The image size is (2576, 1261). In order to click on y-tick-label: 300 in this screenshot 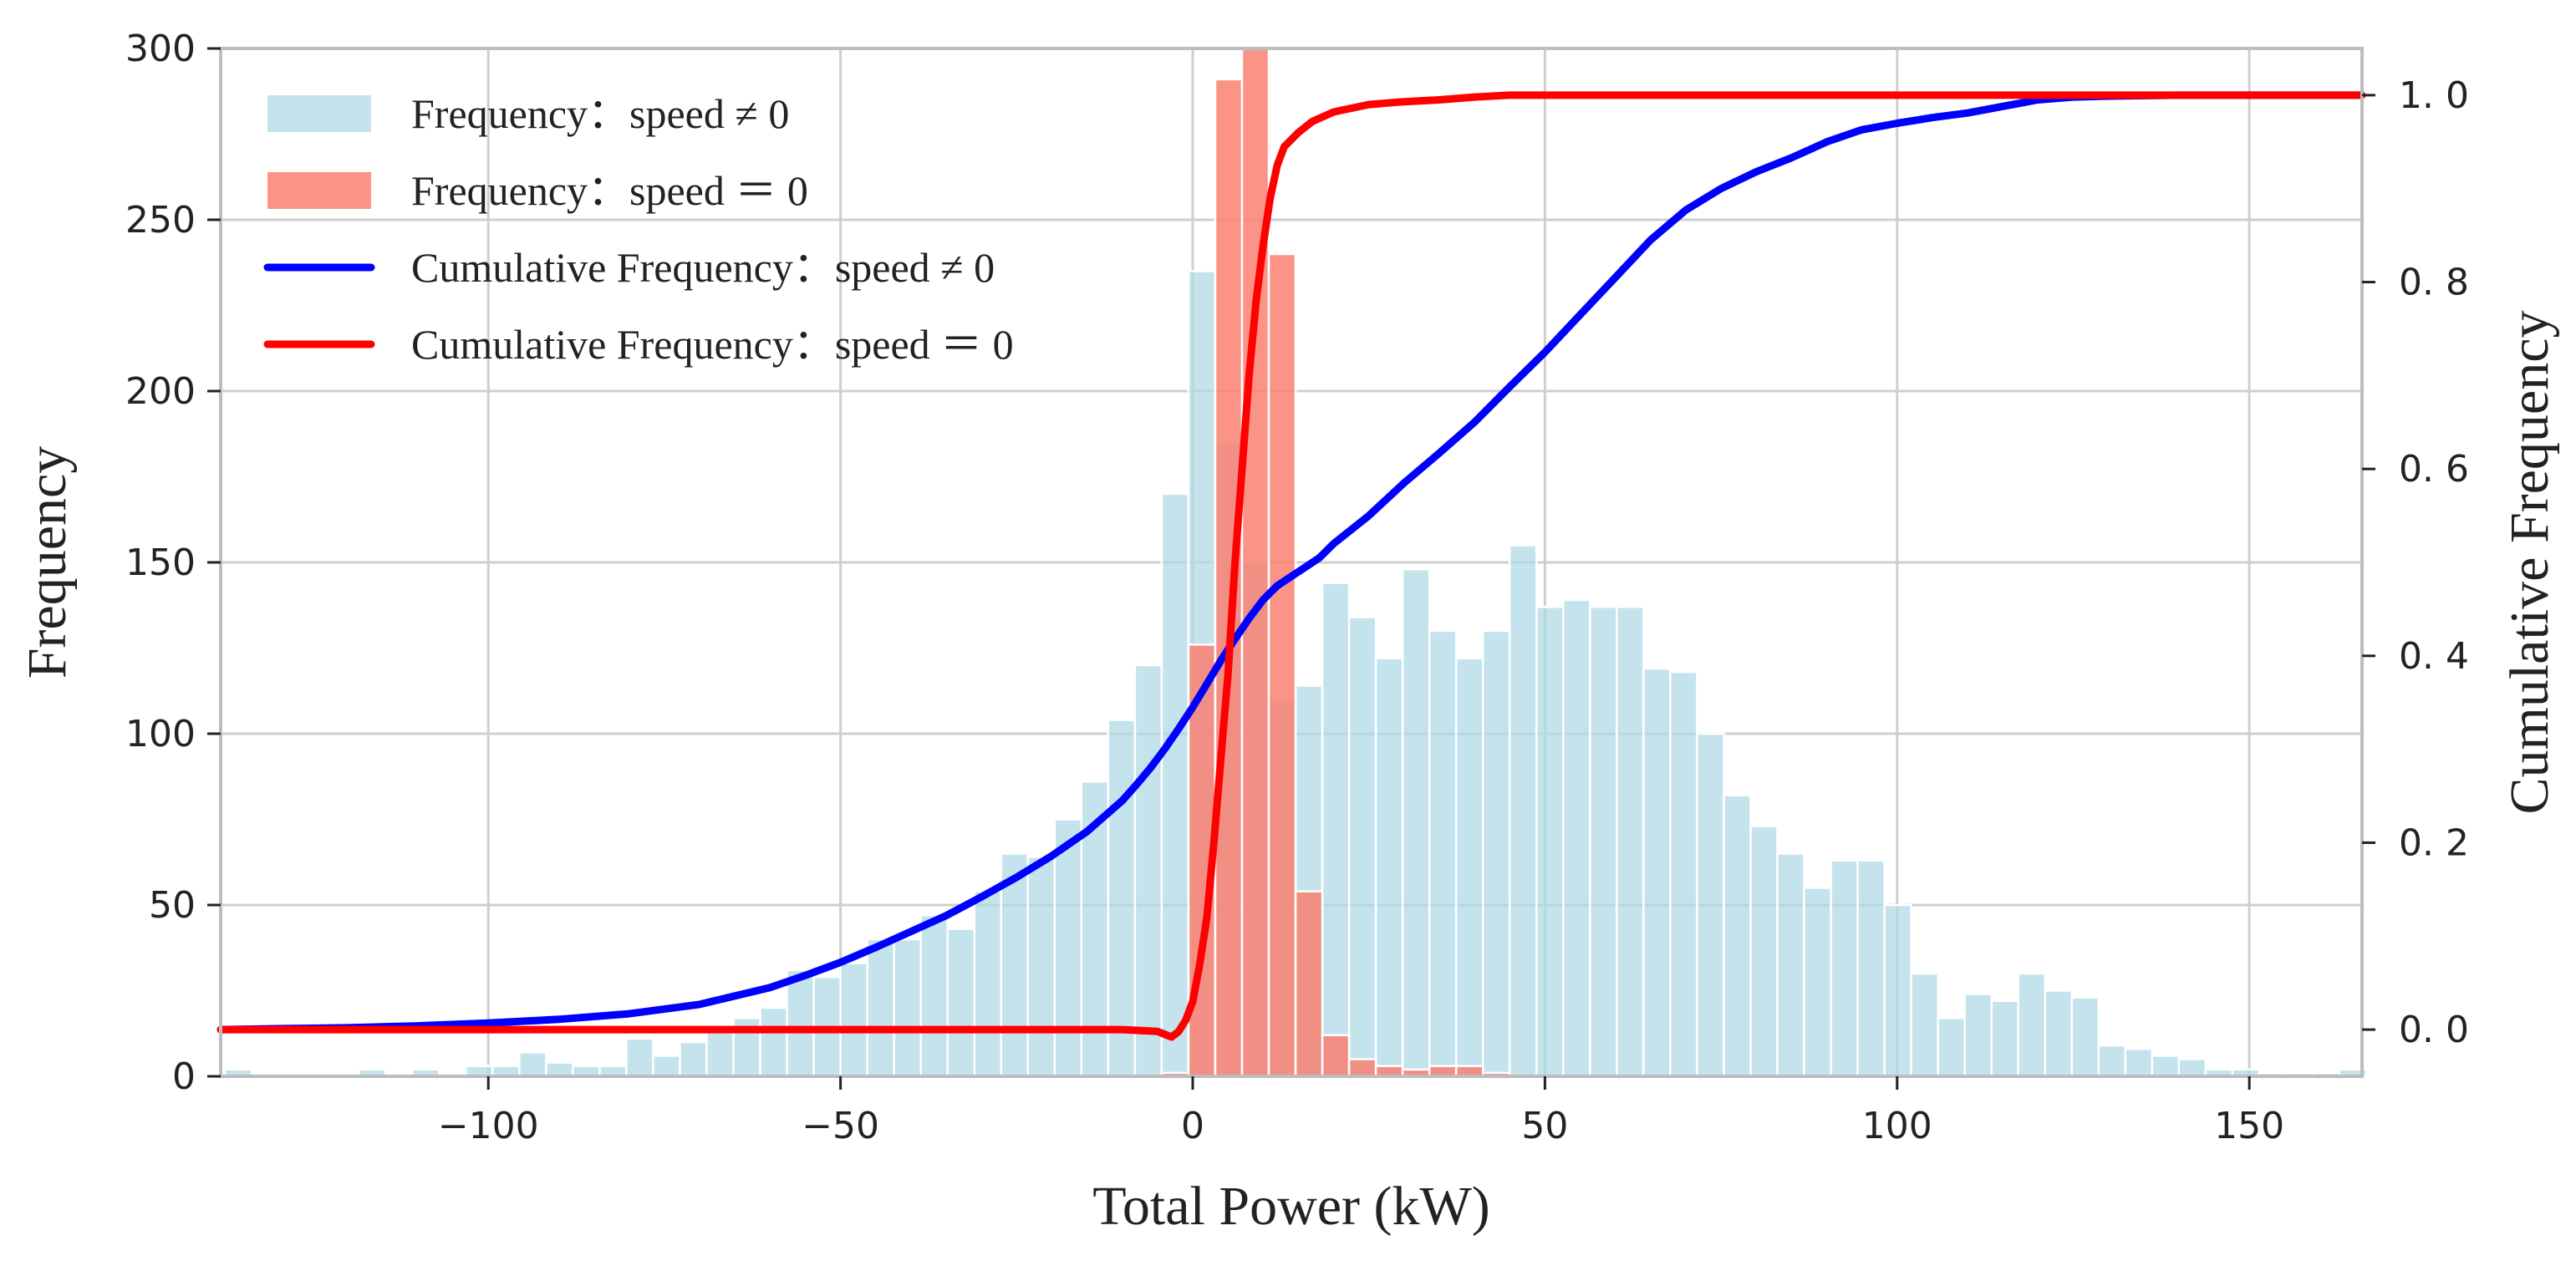, I will do `click(160, 49)`.